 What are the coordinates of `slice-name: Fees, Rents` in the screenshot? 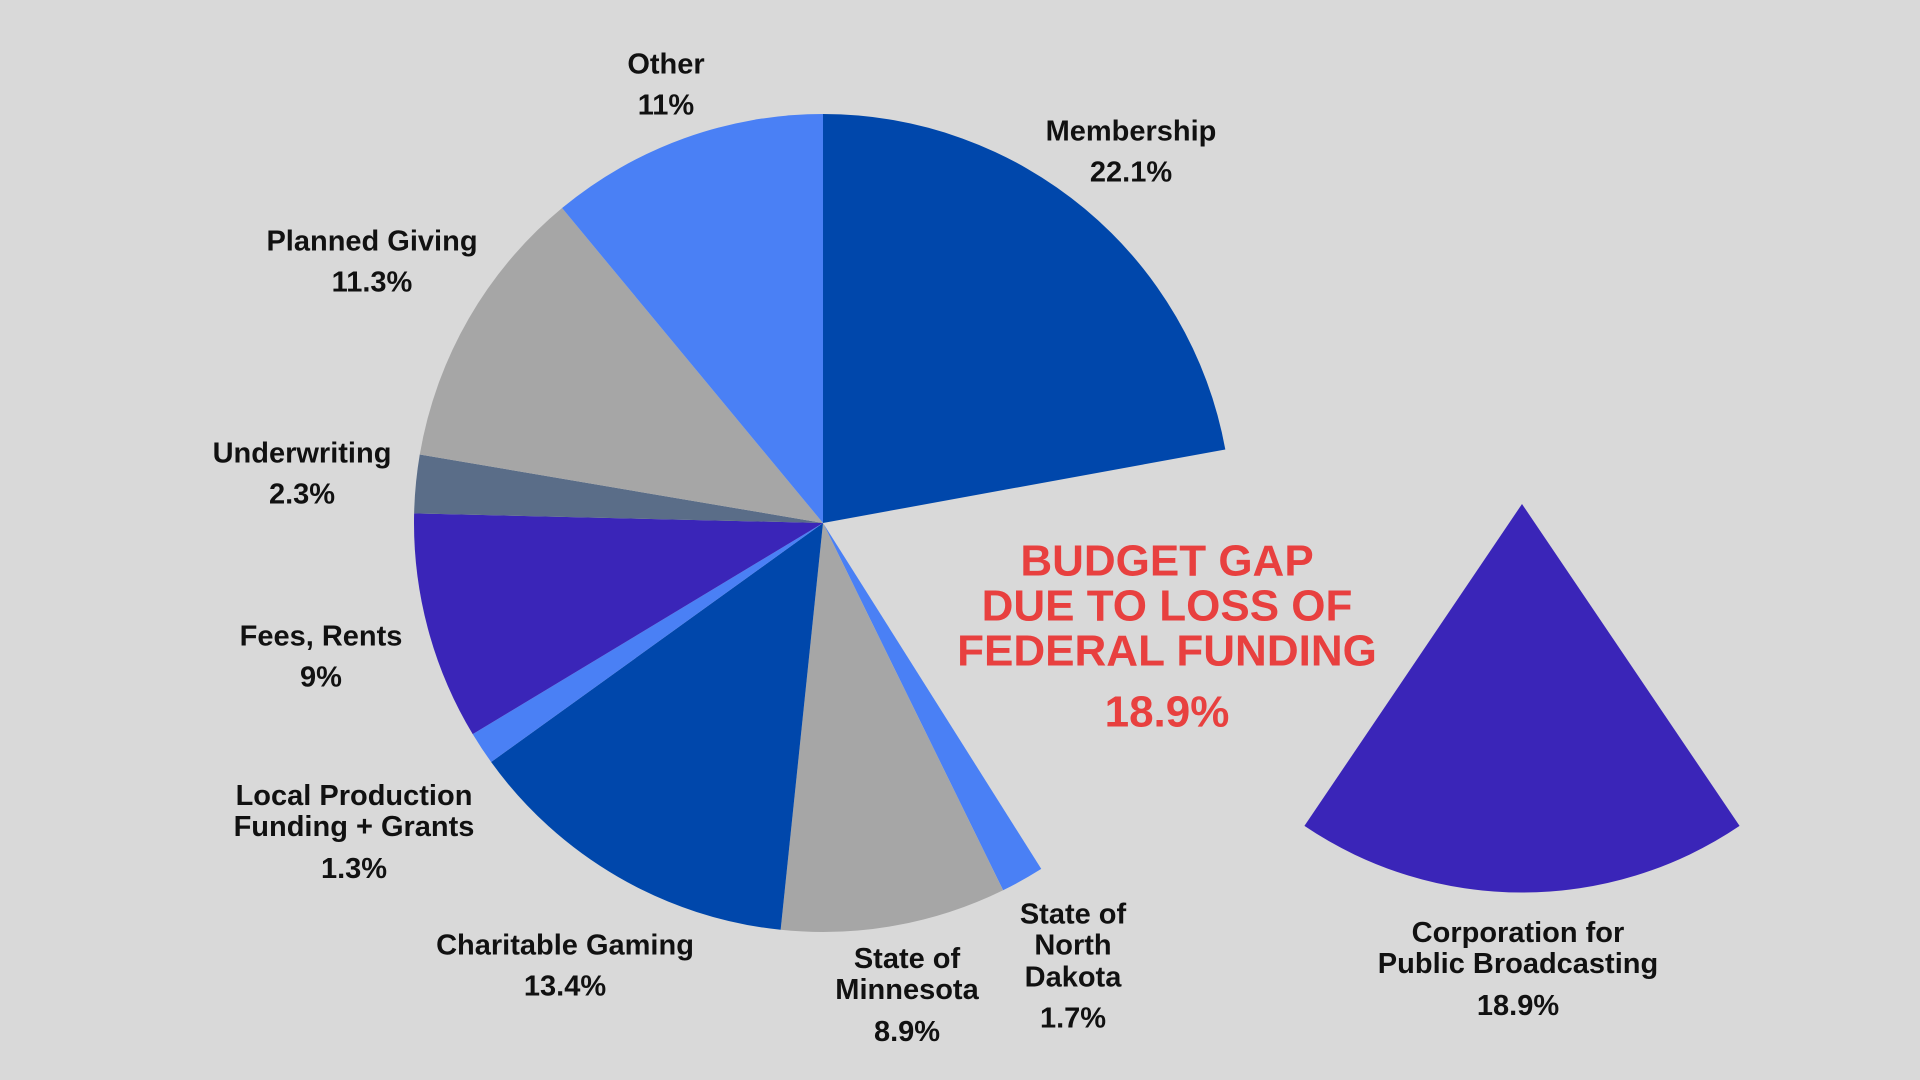 It's located at (321, 636).